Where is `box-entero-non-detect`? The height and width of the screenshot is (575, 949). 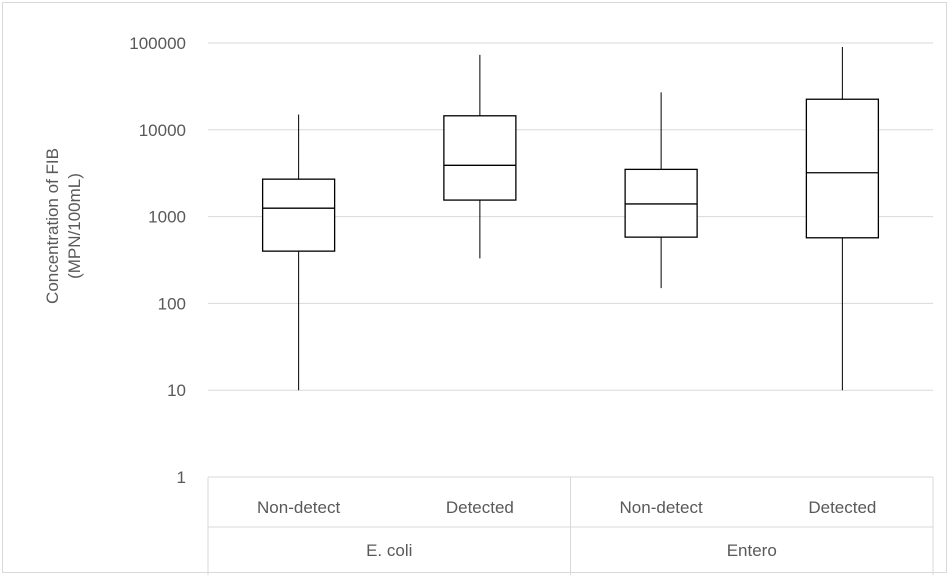 box-entero-non-detect is located at coordinates (661, 190).